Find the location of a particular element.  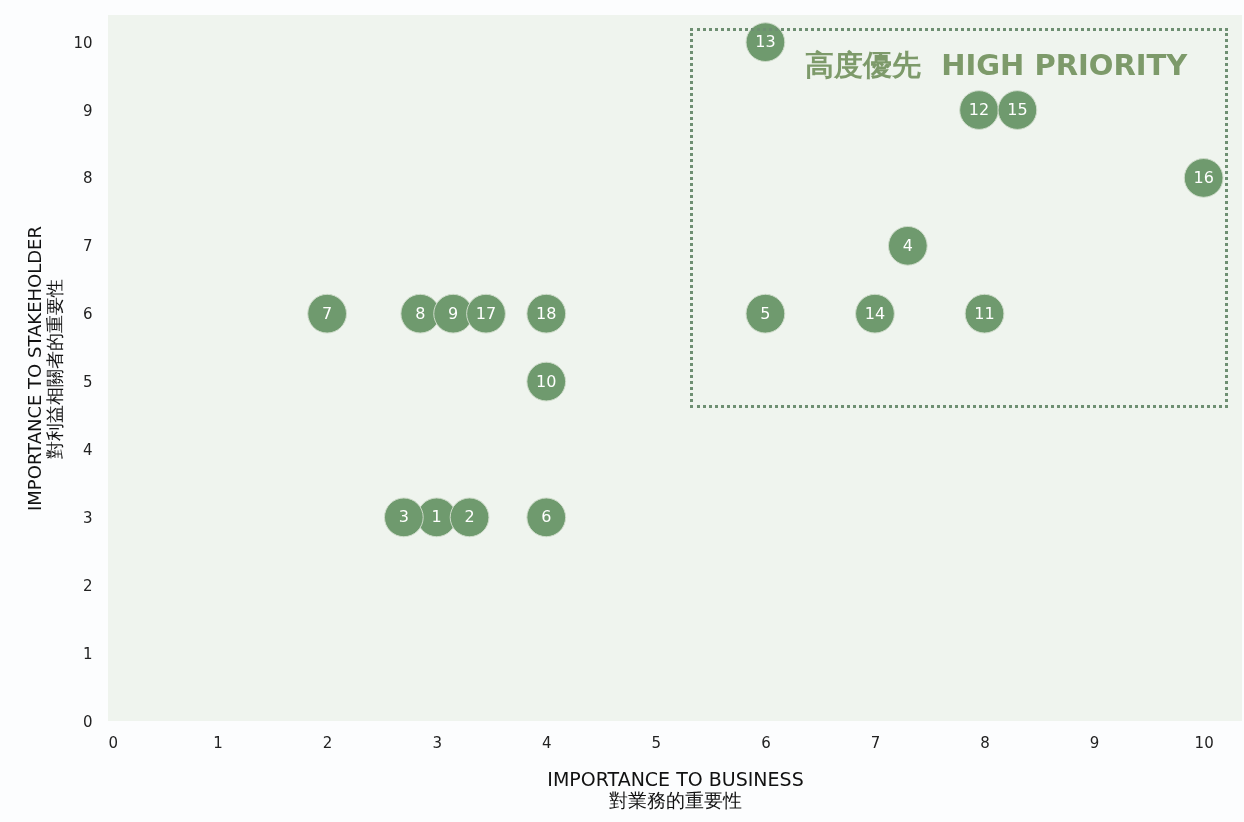

y-axis-title: IMPORTANCE TO STAKEHOLDER 對利益相關者的重要性 is located at coordinates (45, 368).